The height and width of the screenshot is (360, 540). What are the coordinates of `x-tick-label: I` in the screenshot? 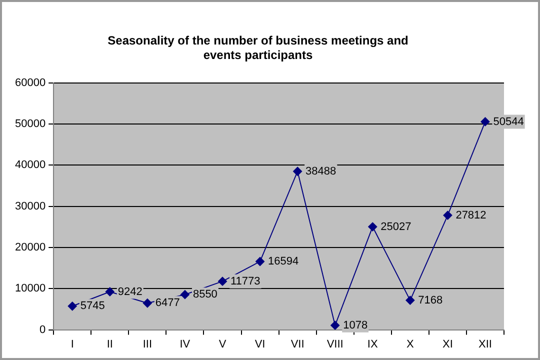 It's located at (72, 344).